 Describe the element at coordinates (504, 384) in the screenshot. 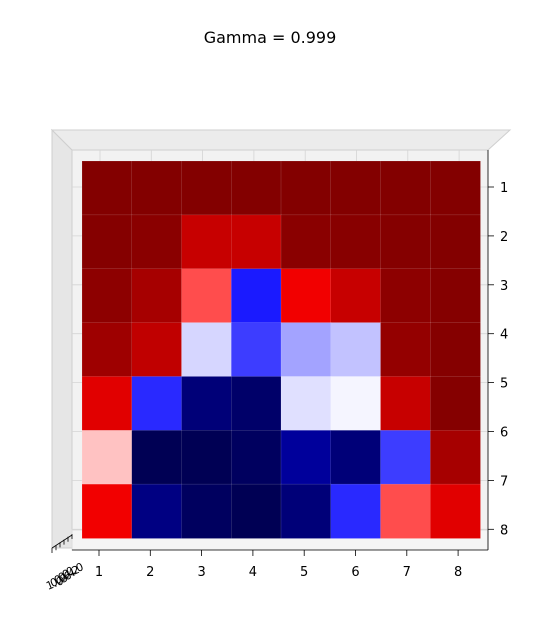

I see `y-tick-label: 5` at that location.